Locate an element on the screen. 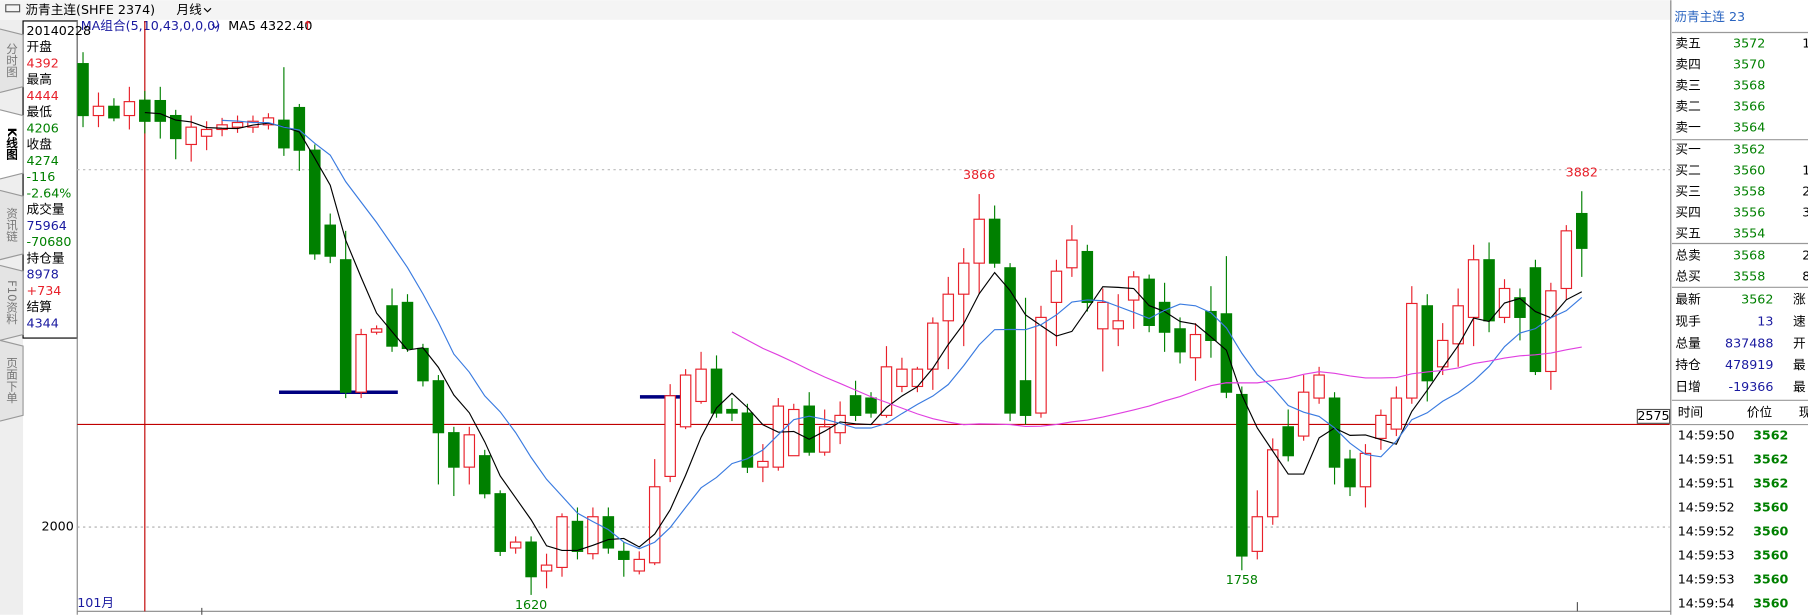  info-item: -116 is located at coordinates (41, 176).